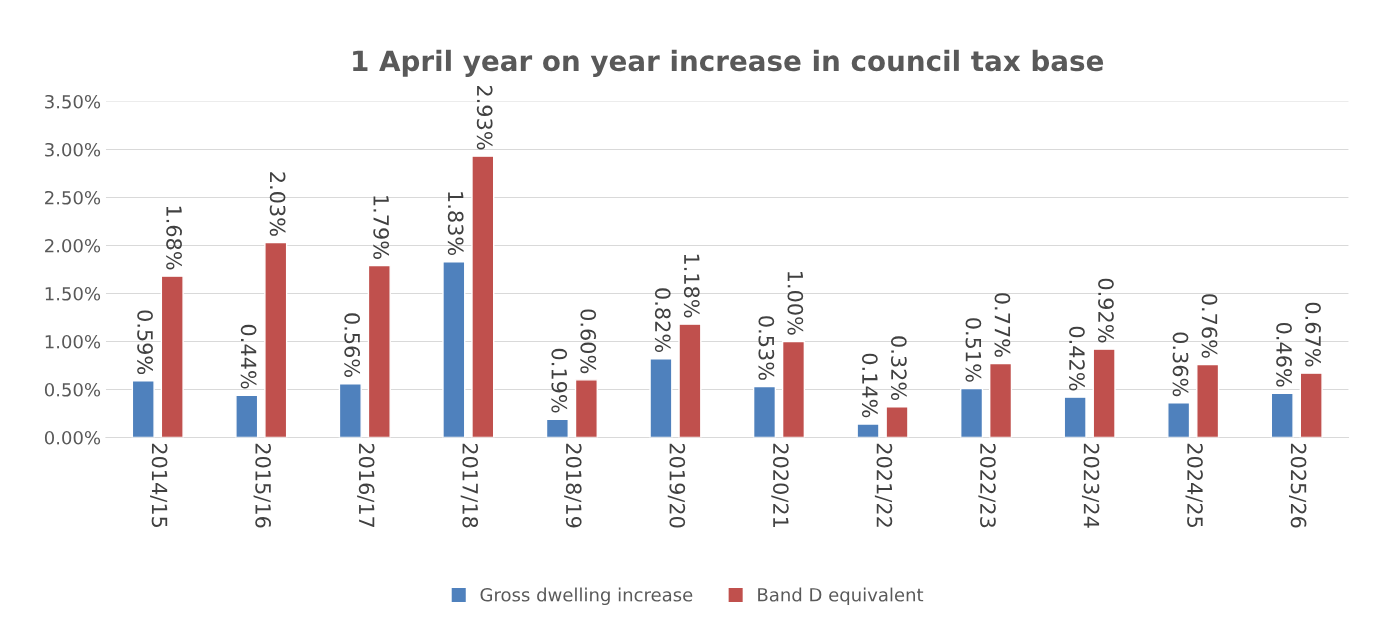 This screenshot has height=634, width=1376. Describe the element at coordinates (766, 348) in the screenshot. I see `data-label: 0.53%` at that location.